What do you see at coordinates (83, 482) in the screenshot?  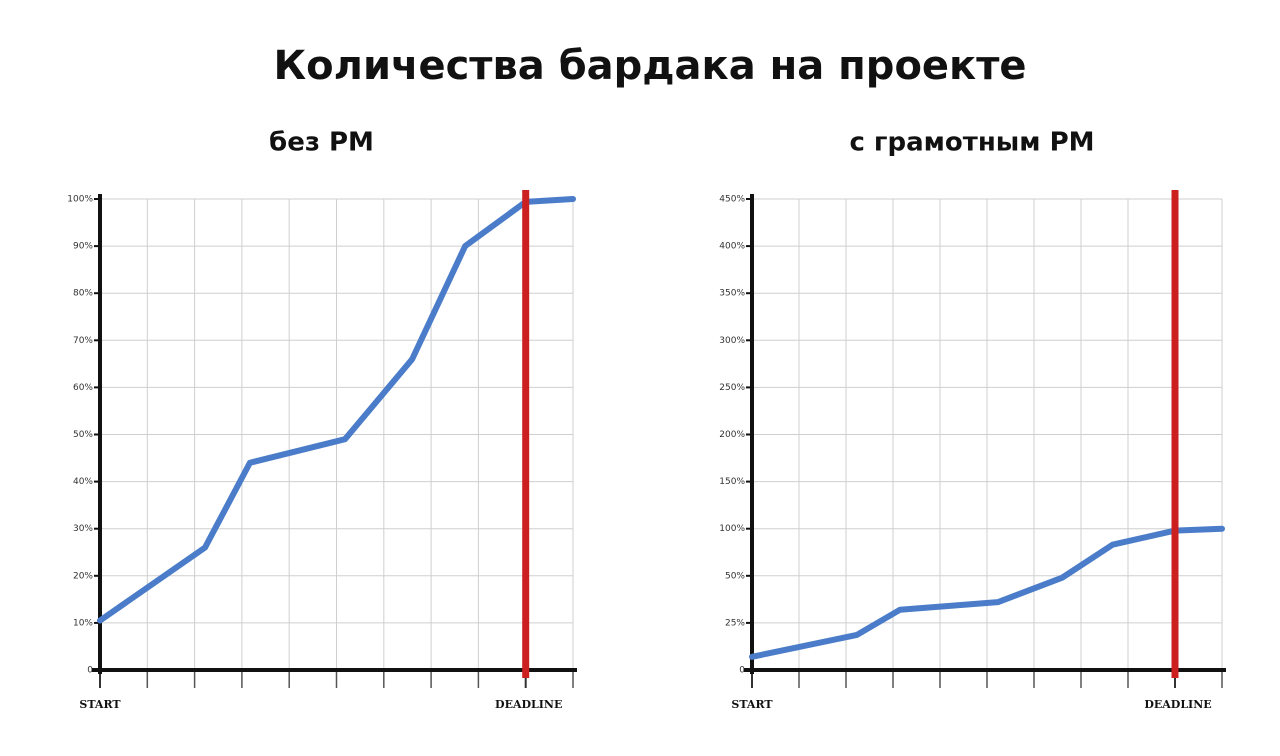 I see `y-tick-label: 40%` at bounding box center [83, 482].